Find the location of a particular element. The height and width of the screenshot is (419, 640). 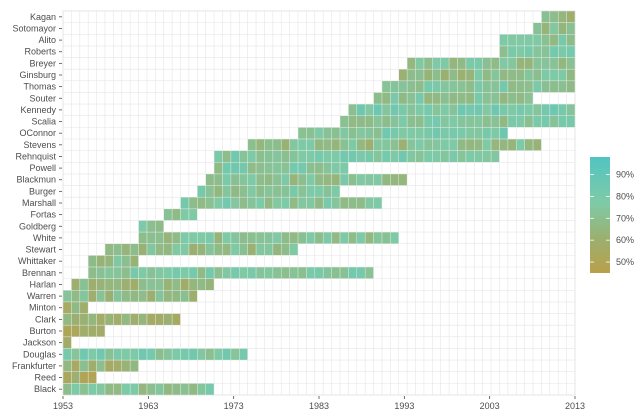

y-tick-label: Douglas is located at coordinates (40, 354).